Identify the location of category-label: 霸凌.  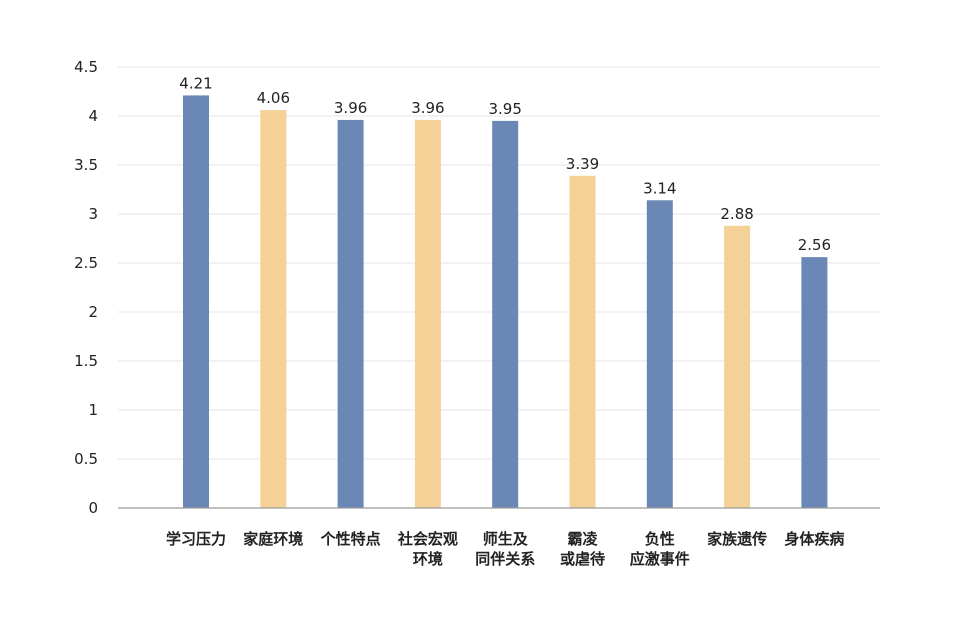
(582, 539).